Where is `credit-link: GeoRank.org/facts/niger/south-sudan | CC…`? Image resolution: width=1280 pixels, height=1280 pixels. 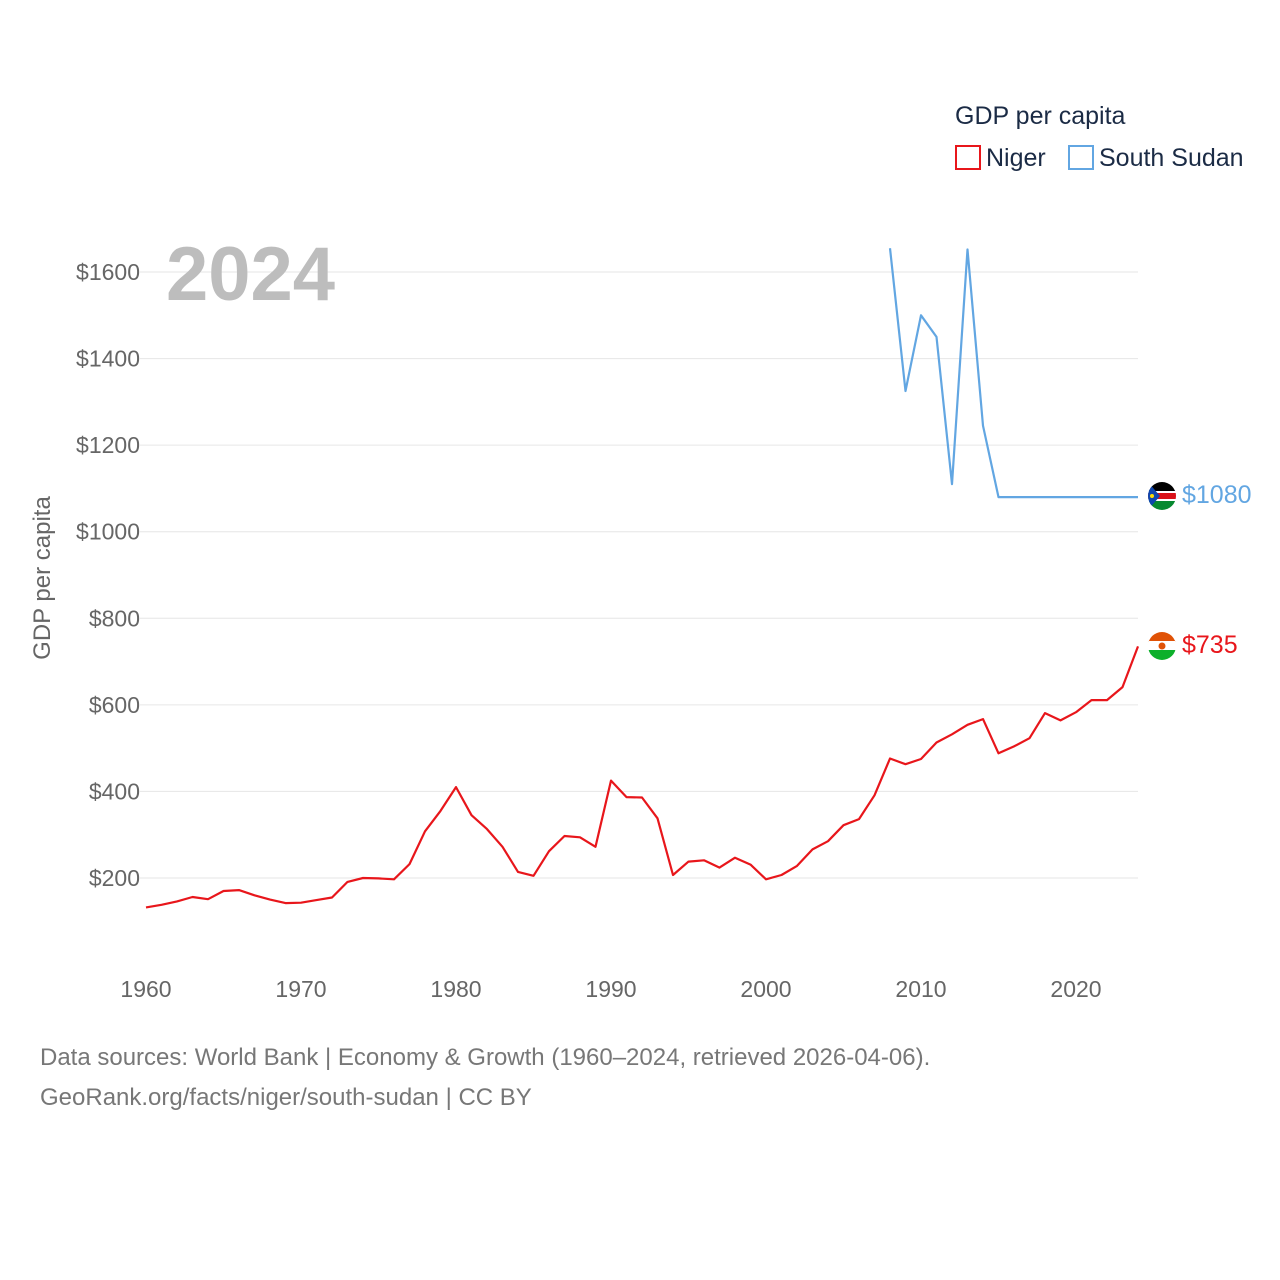
credit-link: GeoRank.org/facts/niger/south-sudan | CC… is located at coordinates (286, 1097).